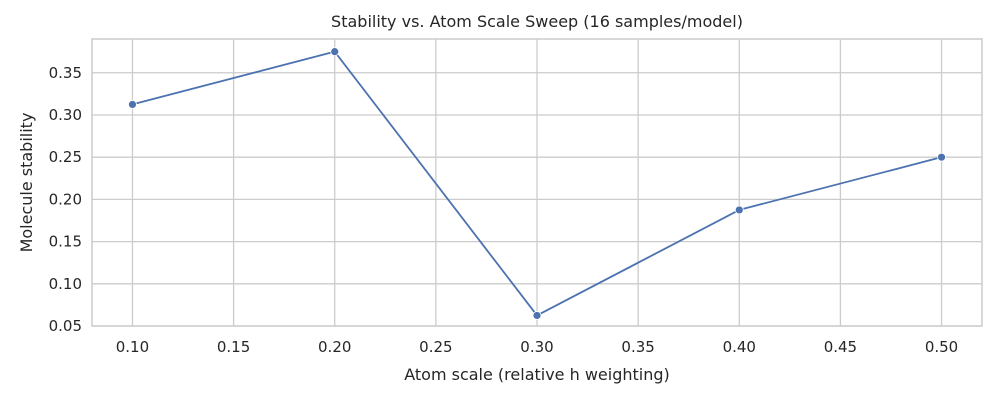  Describe the element at coordinates (739, 347) in the screenshot. I see `x-tick-label: 0.40` at that location.